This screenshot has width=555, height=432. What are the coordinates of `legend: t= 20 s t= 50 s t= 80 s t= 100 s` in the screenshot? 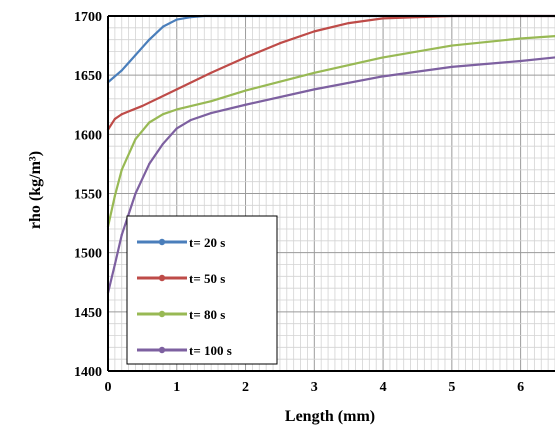 It's located at (202, 290).